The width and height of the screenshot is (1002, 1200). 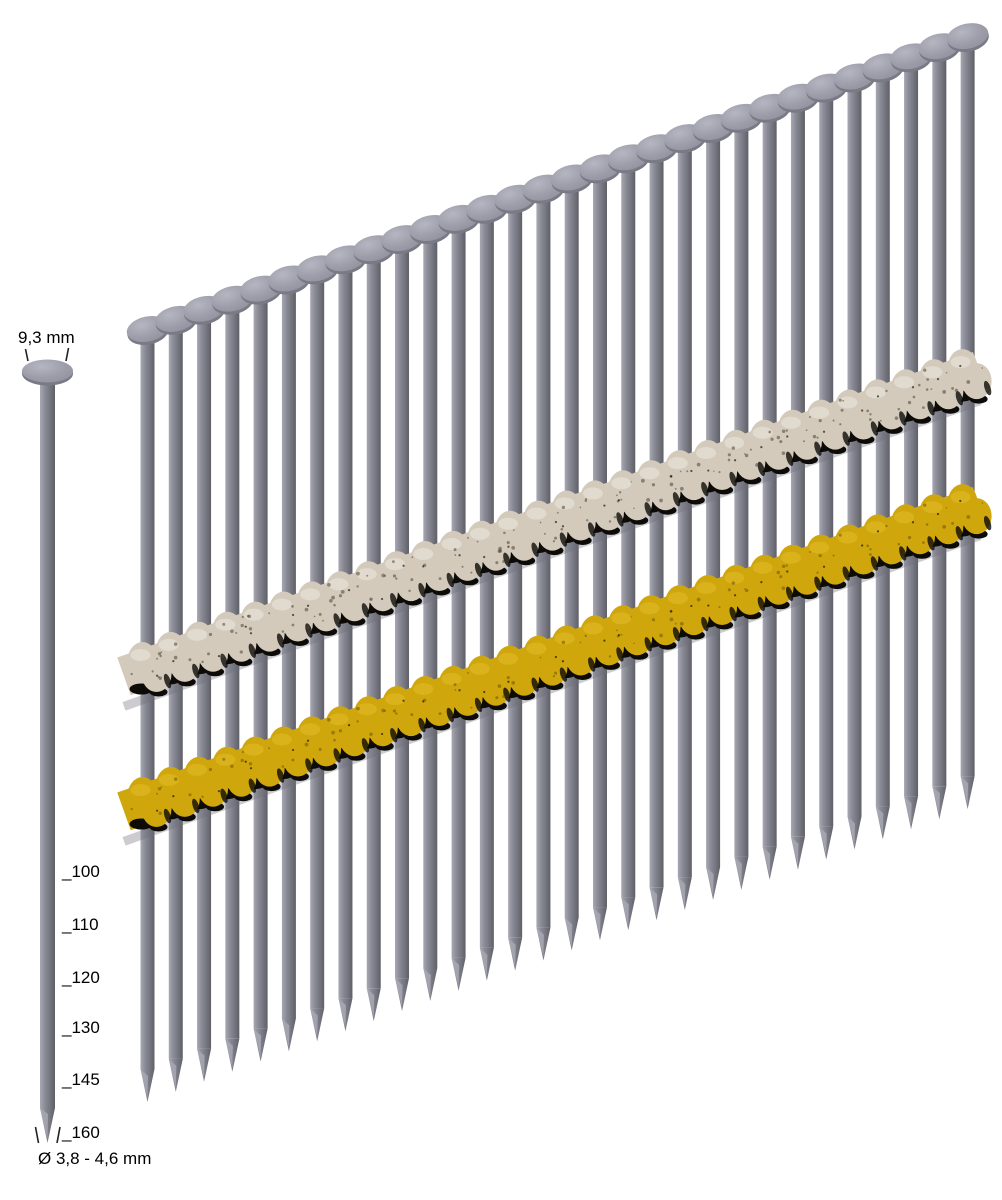 What do you see at coordinates (81, 1079) in the screenshot?
I see `length-label-145: _145` at bounding box center [81, 1079].